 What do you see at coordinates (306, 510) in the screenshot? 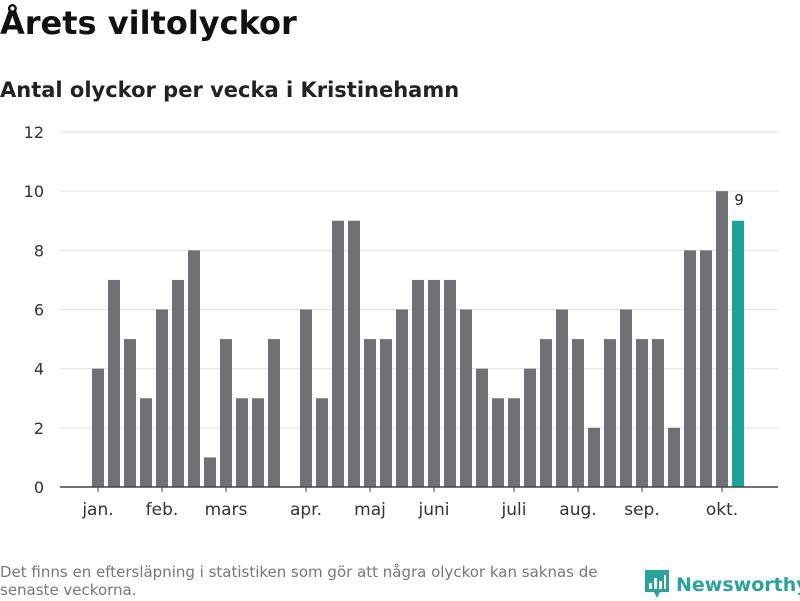
I see `x-tick-label: apr.` at bounding box center [306, 510].